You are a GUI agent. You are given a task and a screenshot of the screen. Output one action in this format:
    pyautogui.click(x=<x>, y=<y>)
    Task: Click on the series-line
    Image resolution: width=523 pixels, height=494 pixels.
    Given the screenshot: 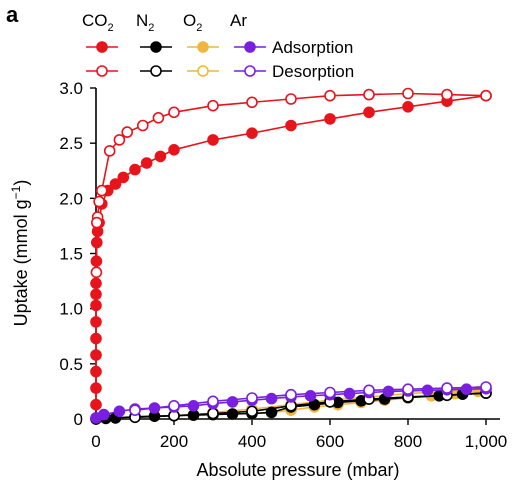 What is the action you would take?
    pyautogui.click(x=310, y=398)
    